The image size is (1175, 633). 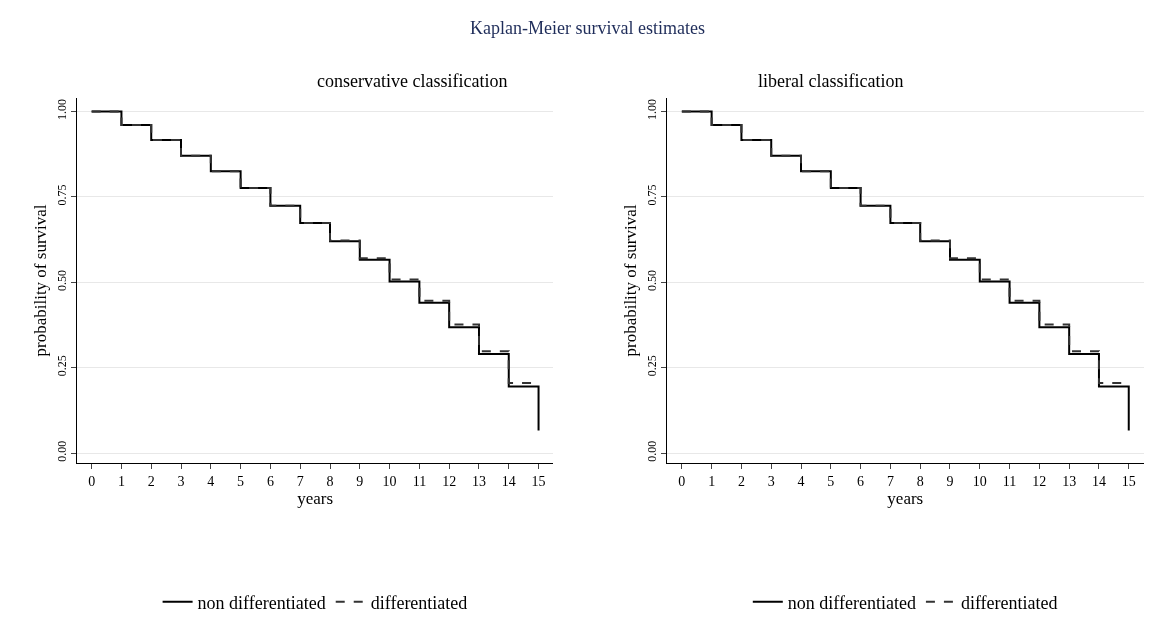 I want to click on chart-title: liberal classification, so click(x=831, y=81).